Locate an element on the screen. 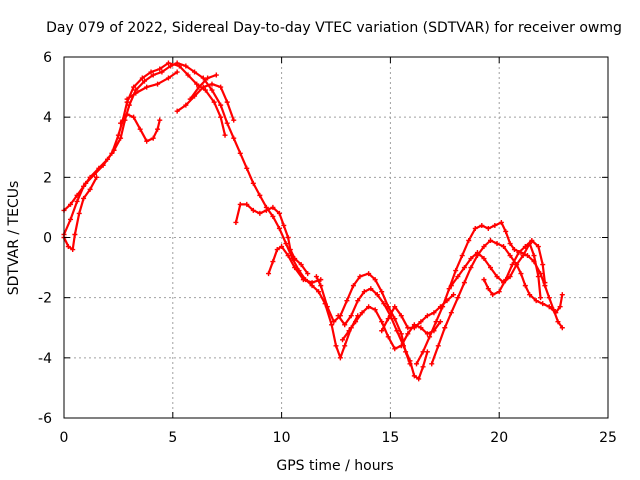 This screenshot has height=480, width=640. y-tick-label: 4 is located at coordinates (47, 118).